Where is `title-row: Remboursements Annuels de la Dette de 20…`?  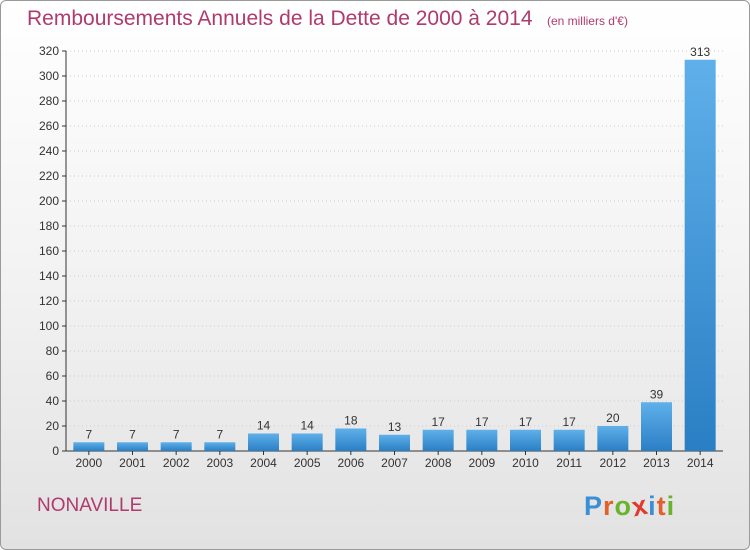
title-row: Remboursements Annuels de la Dette de 20… is located at coordinates (327, 19).